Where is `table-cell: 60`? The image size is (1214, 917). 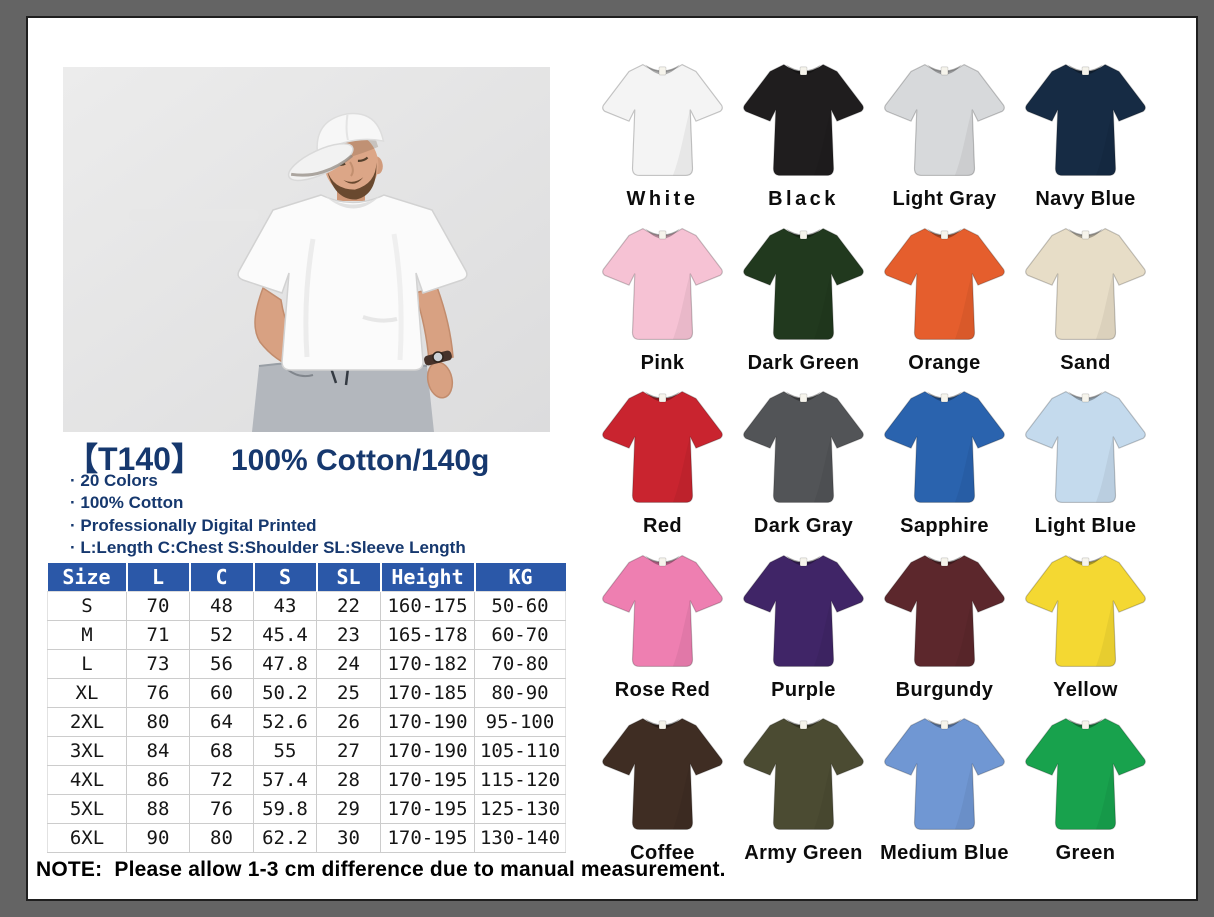
table-cell: 60 is located at coordinates (221, 693).